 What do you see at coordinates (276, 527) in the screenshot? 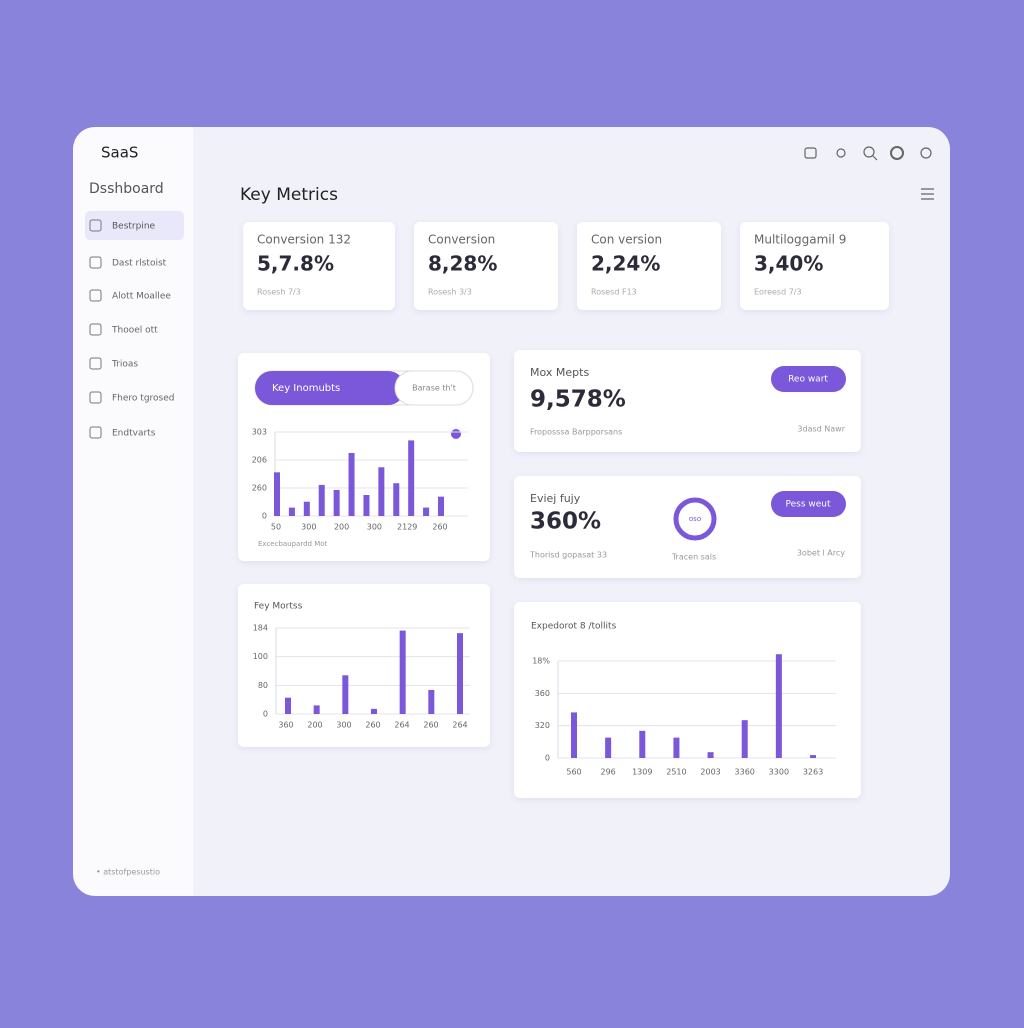
I see `x-tick-label: 50` at bounding box center [276, 527].